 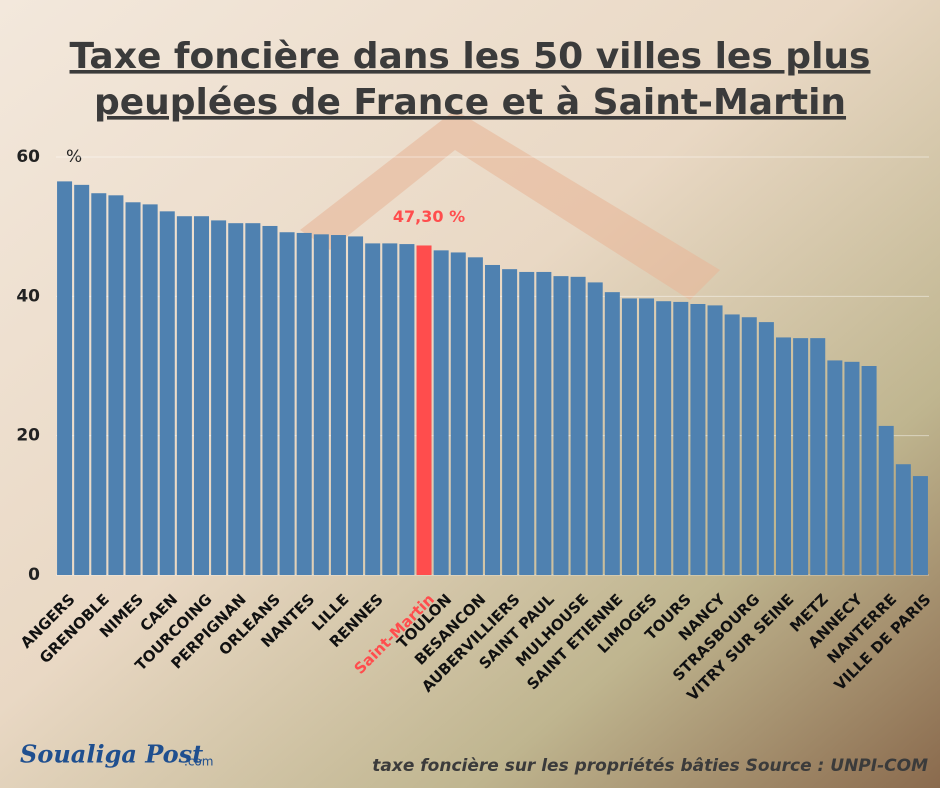 What do you see at coordinates (510, 205) in the screenshot?
I see `house-roof` at bounding box center [510, 205].